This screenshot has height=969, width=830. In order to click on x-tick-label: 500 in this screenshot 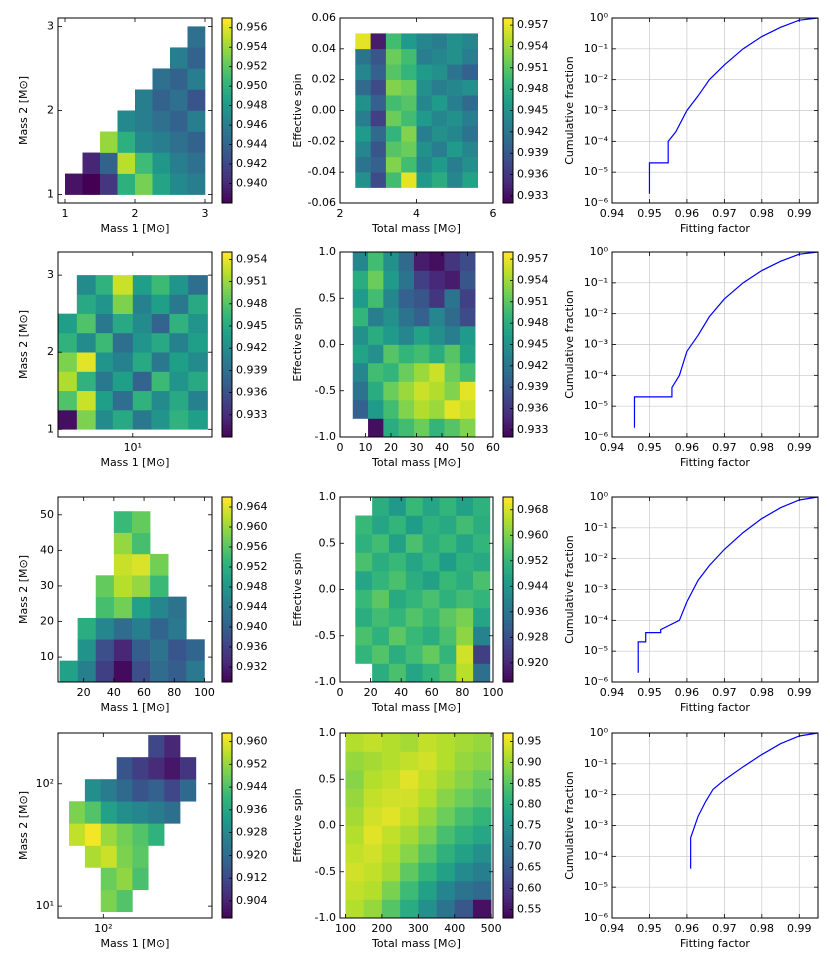, I will do `click(491, 928)`.